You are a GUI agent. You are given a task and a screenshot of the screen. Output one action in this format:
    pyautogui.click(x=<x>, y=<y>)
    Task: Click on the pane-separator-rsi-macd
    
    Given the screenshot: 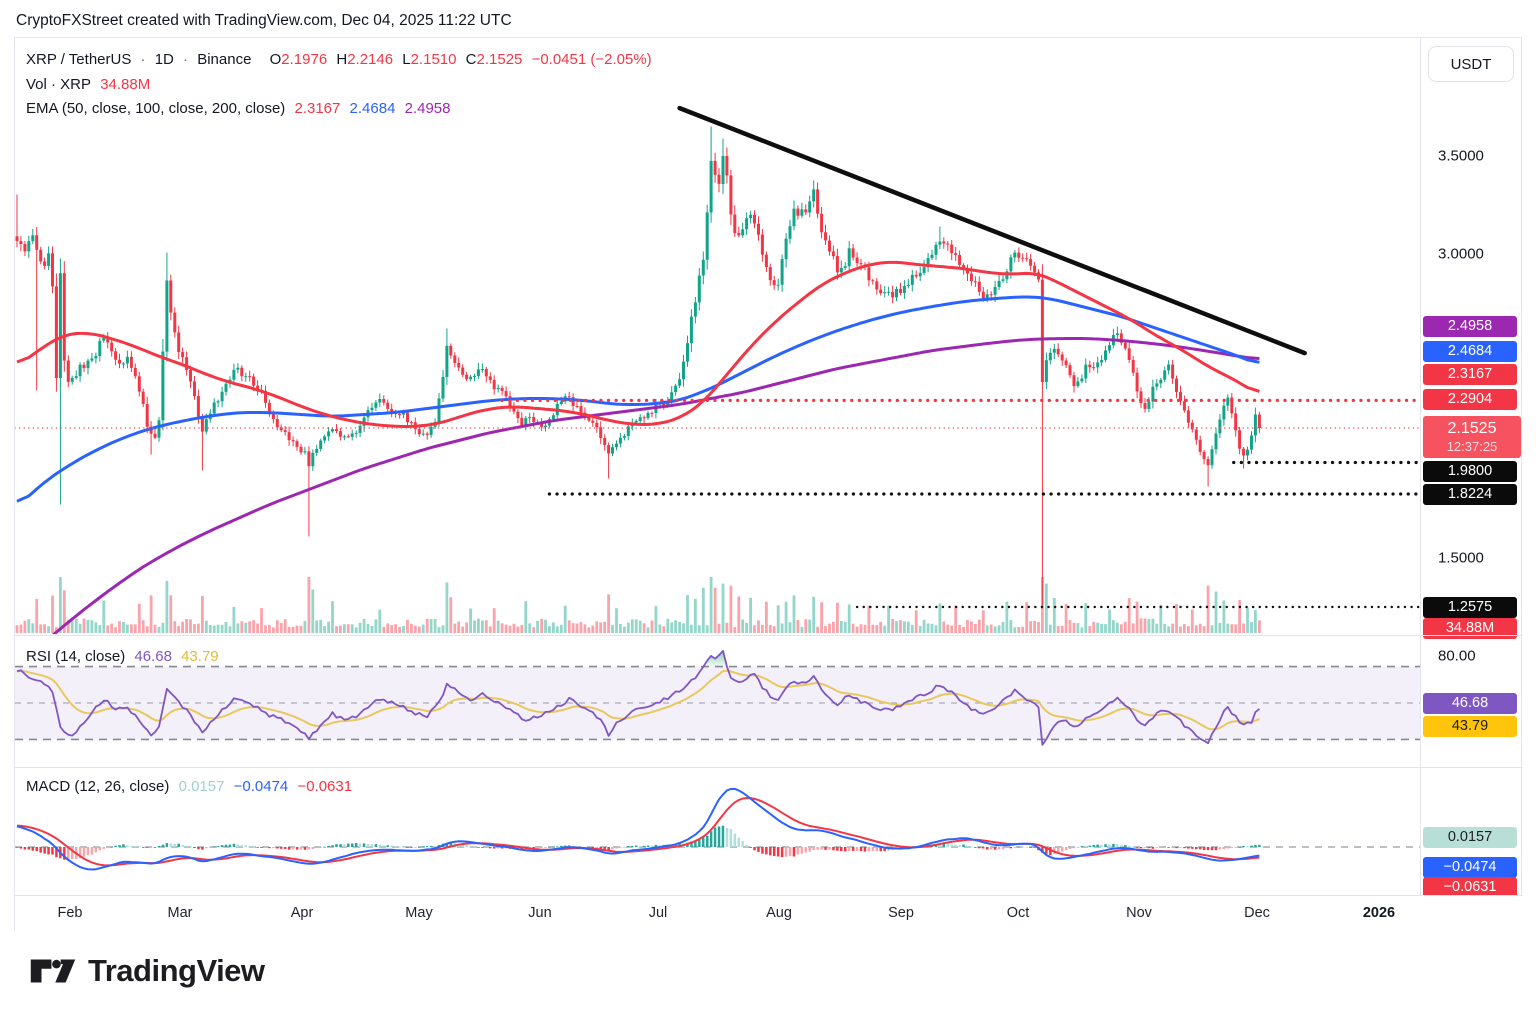 What is the action you would take?
    pyautogui.click(x=769, y=767)
    